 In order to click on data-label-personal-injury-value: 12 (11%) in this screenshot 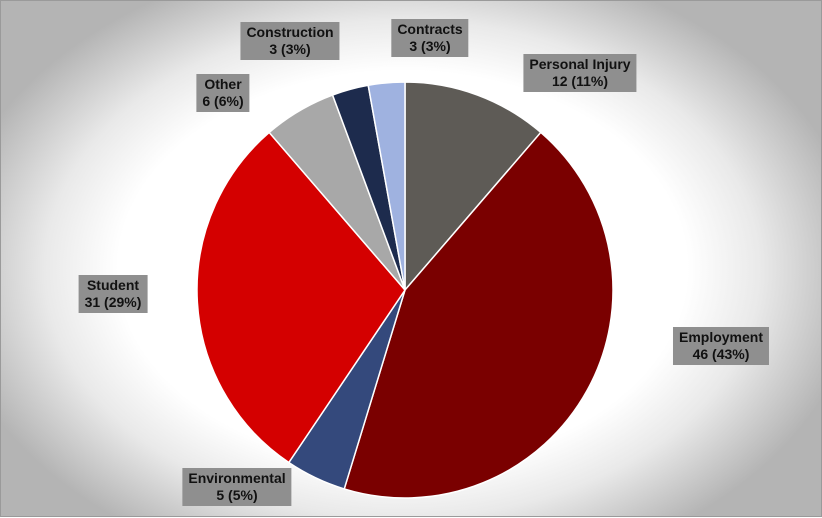, I will do `click(580, 81)`.